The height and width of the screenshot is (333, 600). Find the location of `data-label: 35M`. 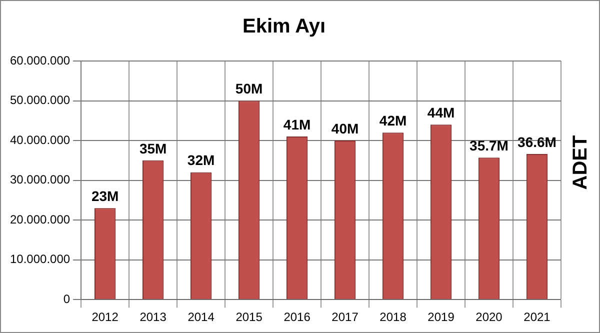

data-label: 35M is located at coordinates (153, 148).